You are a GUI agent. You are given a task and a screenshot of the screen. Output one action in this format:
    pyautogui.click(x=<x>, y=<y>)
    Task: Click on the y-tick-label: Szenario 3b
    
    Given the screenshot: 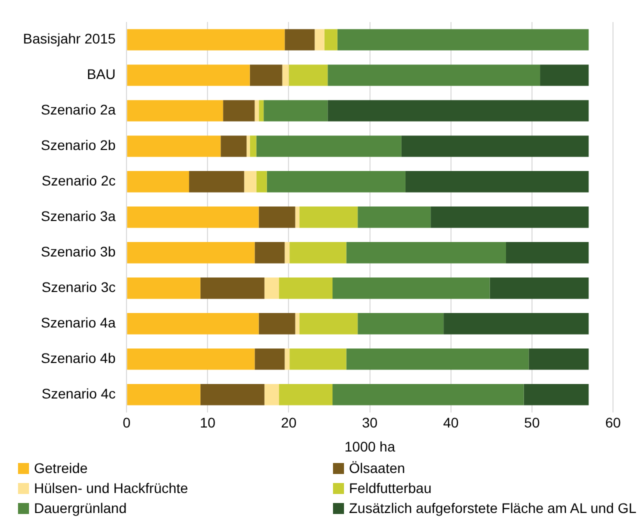 What is the action you would take?
    pyautogui.click(x=78, y=252)
    